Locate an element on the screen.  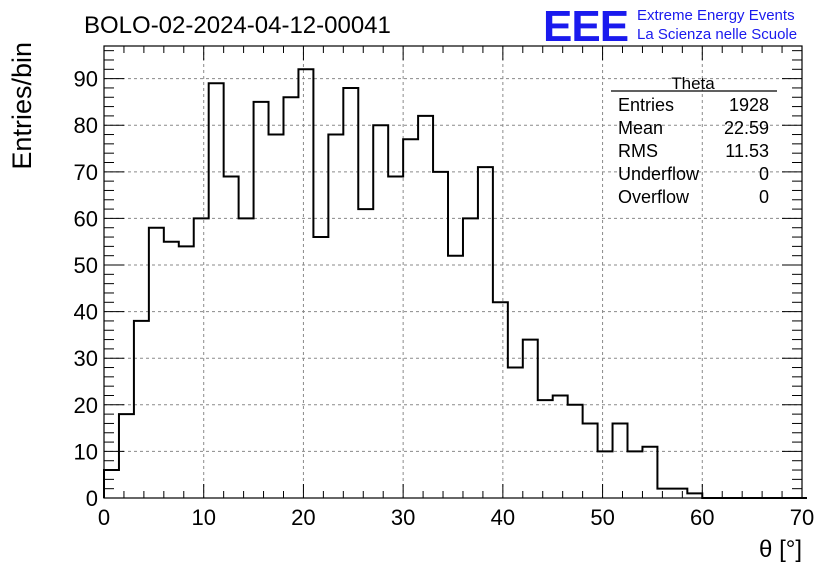
y-tick-label: 10 is located at coordinates (86, 451).